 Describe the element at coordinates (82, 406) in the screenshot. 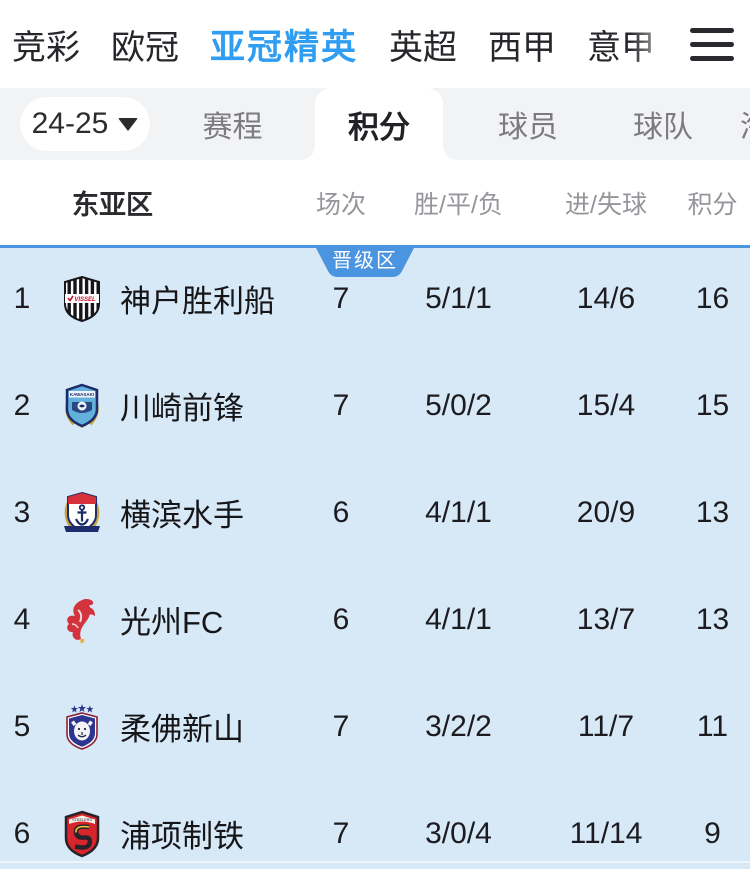

I see `kawasaki-frontale-crest-icon: KAWASAKI` at that location.